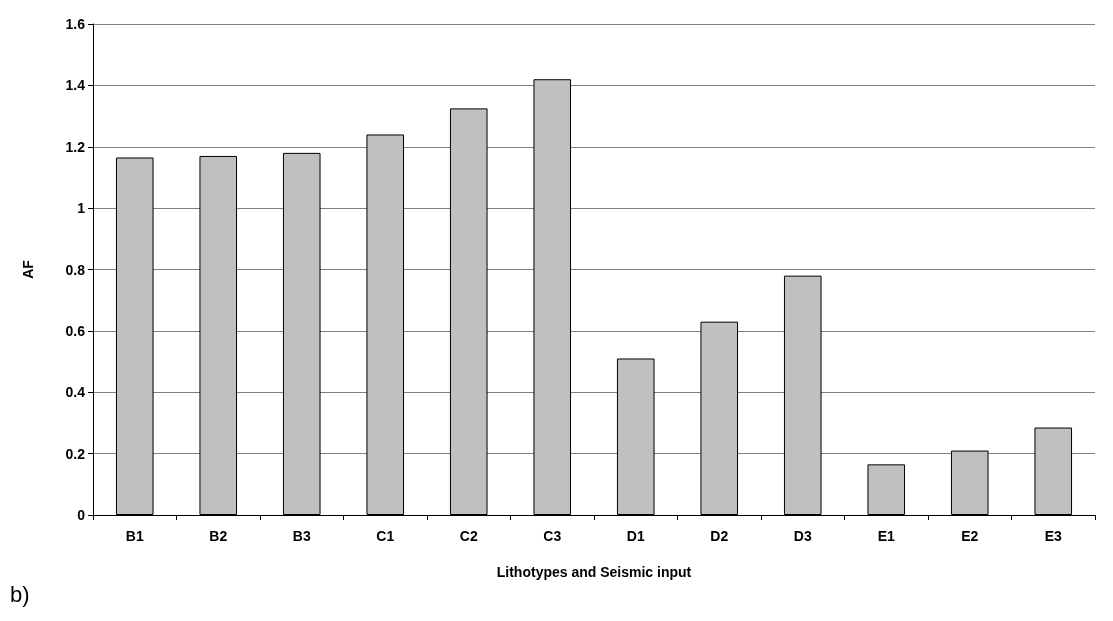 This screenshot has height=621, width=1113. Describe the element at coordinates (552, 536) in the screenshot. I see `x-tick-label: C3` at that location.